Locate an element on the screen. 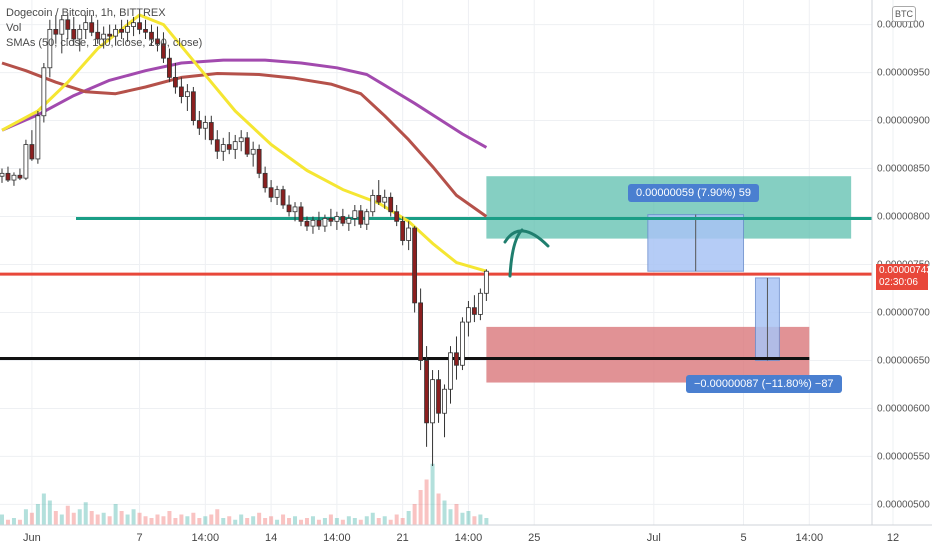 This screenshot has height=550, width=932. volume-legend: Vol is located at coordinates (14, 28).